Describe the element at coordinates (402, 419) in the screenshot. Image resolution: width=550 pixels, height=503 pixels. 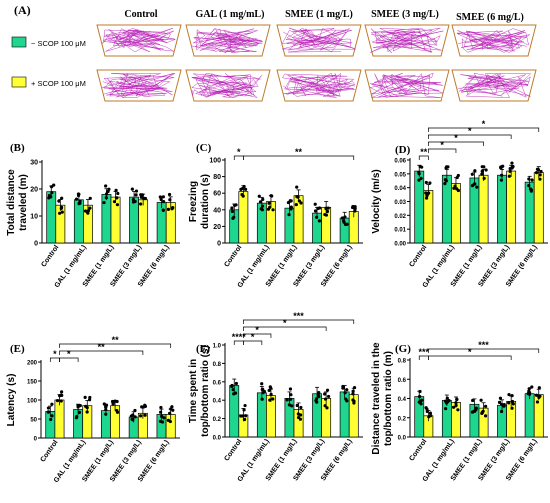
I see `y-tick-label: 0.2` at that location.